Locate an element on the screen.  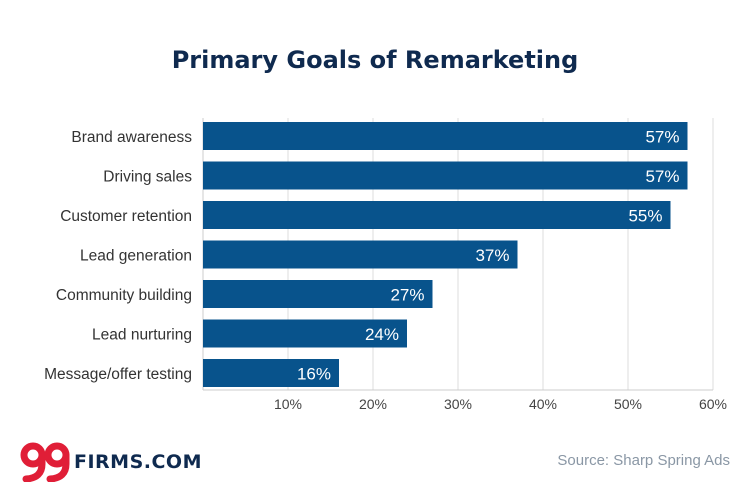
value-label-6: 24% is located at coordinates (382, 334).